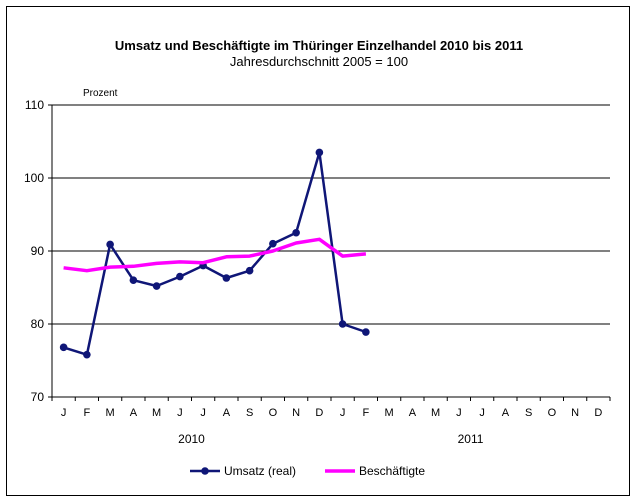  I want to click on y-axis-unit-label: Prozent, so click(100, 93).